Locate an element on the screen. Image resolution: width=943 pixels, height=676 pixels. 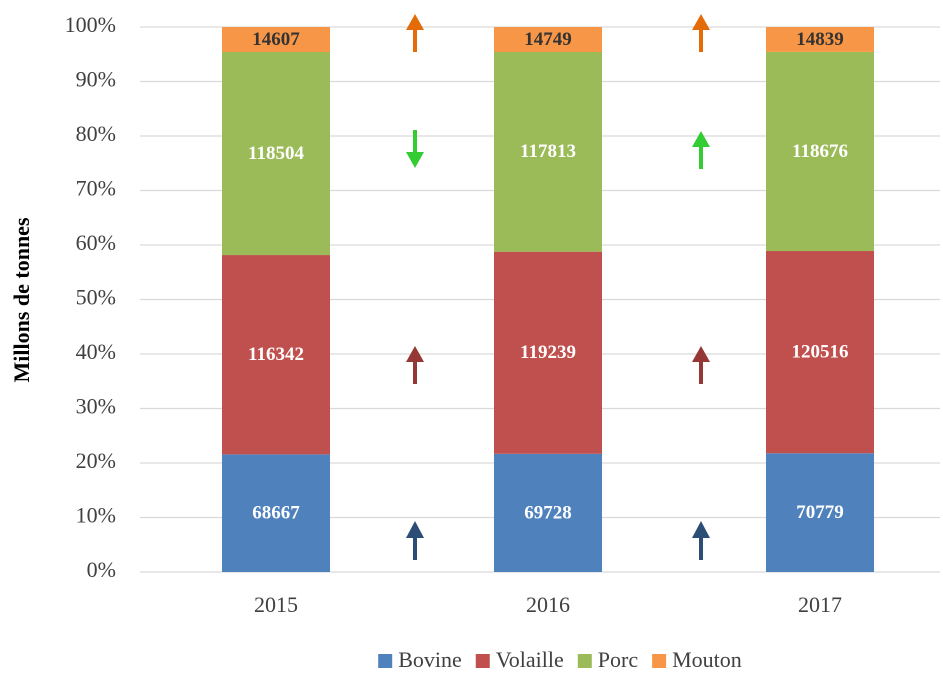
x-tick-label: 2015 is located at coordinates (276, 604).